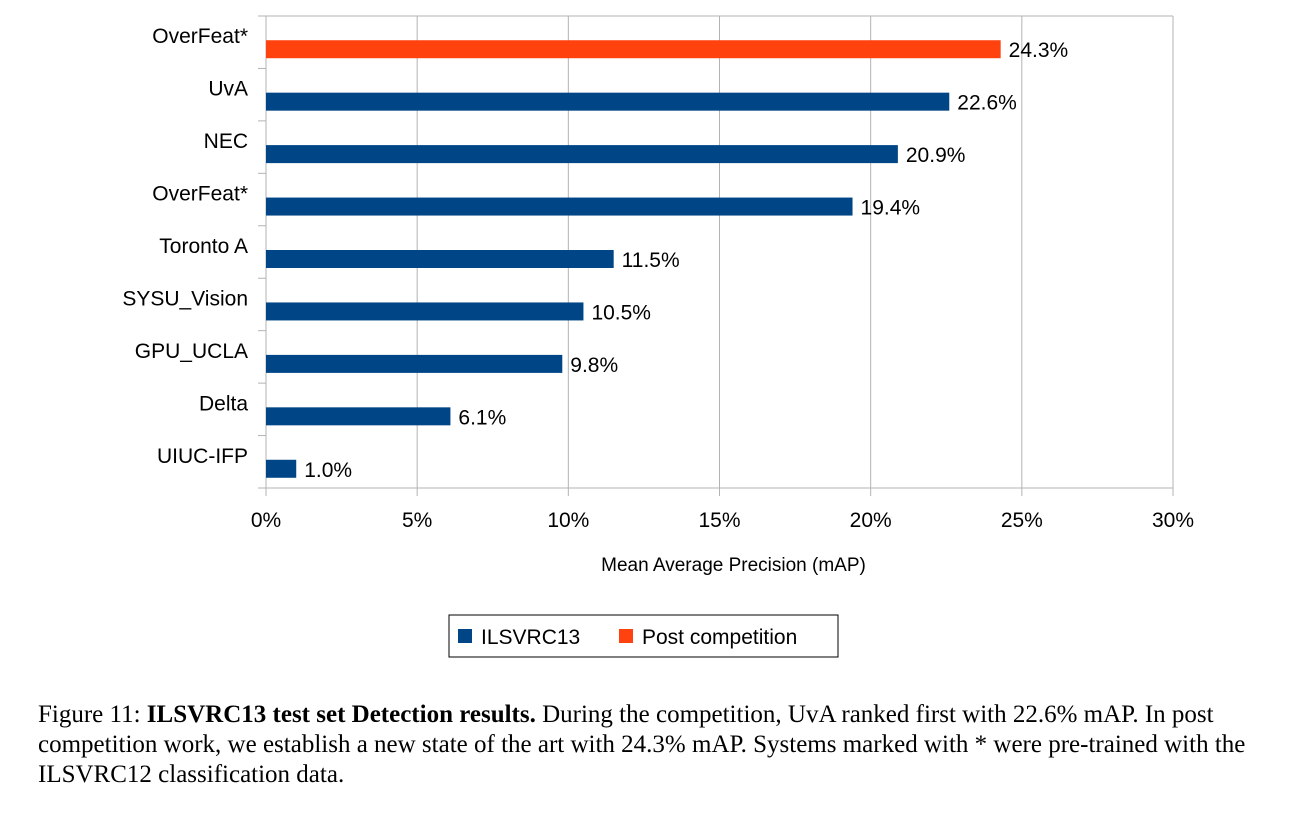  Describe the element at coordinates (987, 103) in the screenshot. I see `value-label: 22.6%` at that location.